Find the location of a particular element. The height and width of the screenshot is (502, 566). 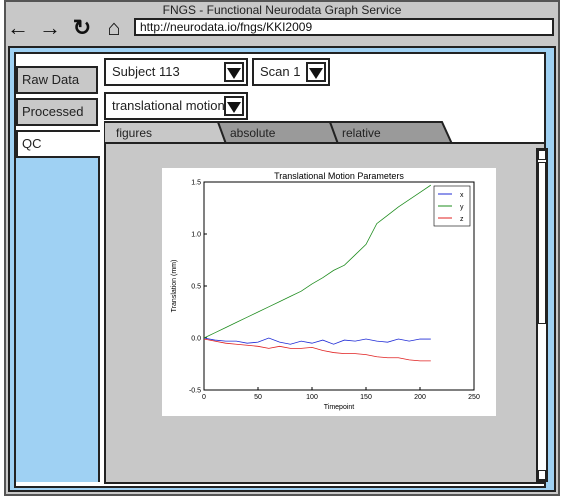

metric-select-value: translational motion is located at coordinates (168, 105).